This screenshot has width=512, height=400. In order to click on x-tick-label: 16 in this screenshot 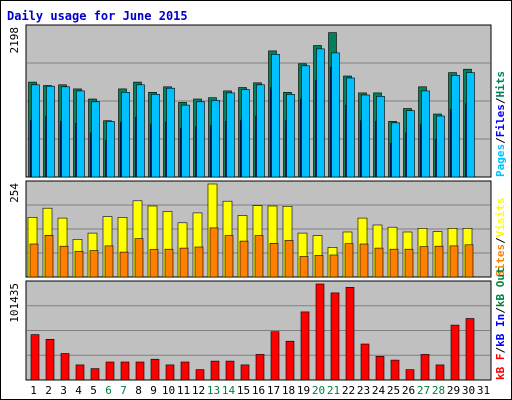, I will do `click(258, 390)`.